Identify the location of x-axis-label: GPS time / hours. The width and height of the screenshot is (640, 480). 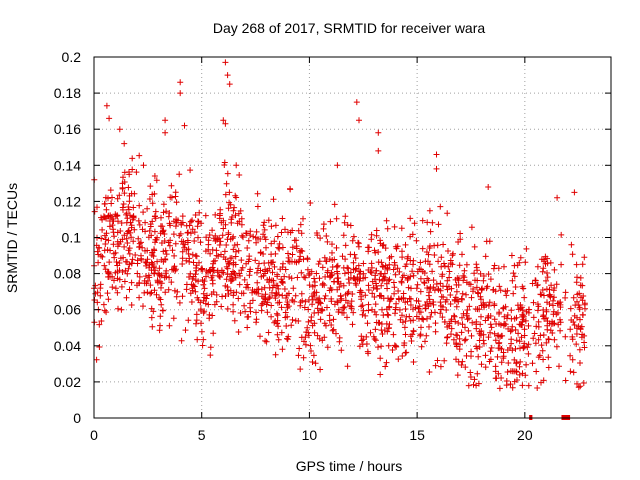
(349, 466).